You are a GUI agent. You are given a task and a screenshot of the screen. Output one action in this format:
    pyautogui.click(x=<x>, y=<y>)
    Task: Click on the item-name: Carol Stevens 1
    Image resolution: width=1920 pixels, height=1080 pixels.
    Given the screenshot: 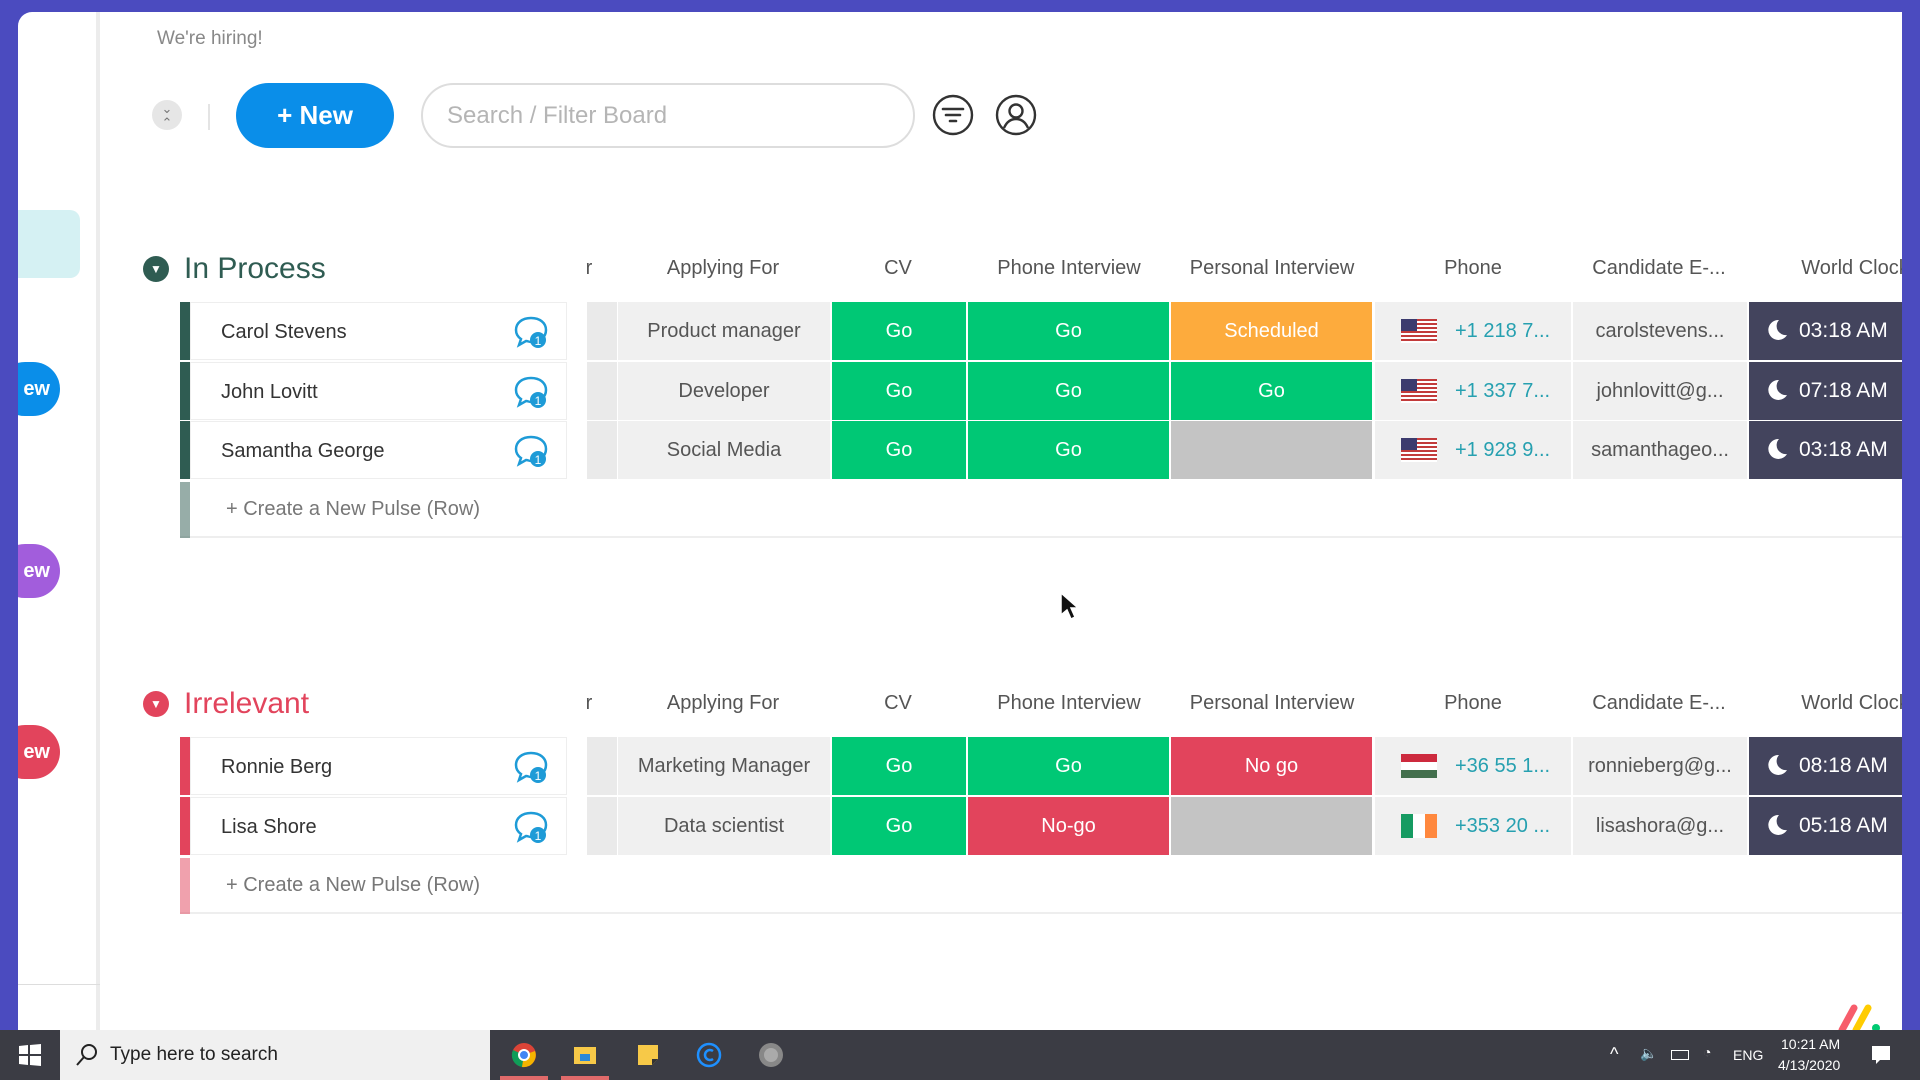 What is the action you would take?
    pyautogui.click(x=378, y=331)
    